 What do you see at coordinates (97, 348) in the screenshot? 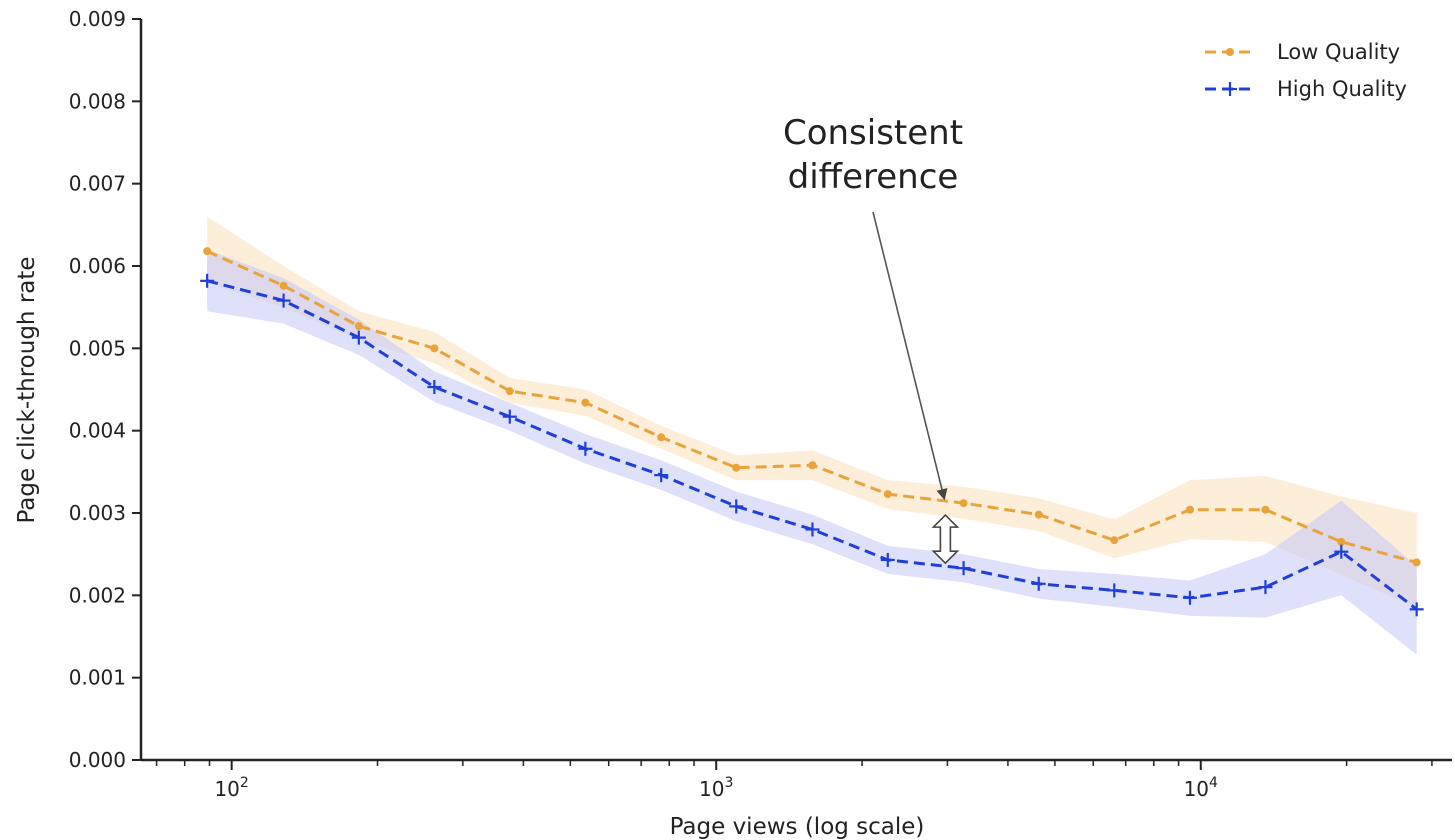
I see `y-tick-label: 0.005` at bounding box center [97, 348].